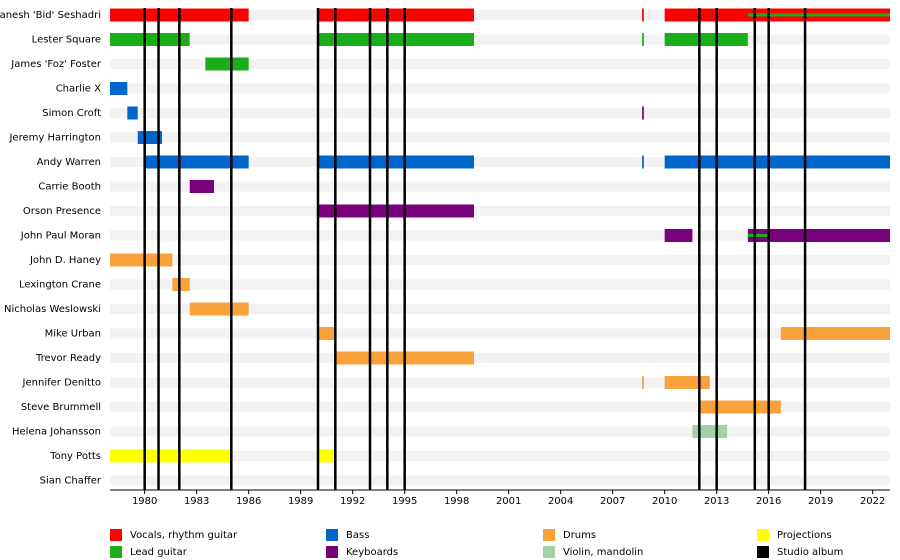 The width and height of the screenshot is (900, 560). I want to click on member-label: James 'Foz' Foster, so click(56, 64).